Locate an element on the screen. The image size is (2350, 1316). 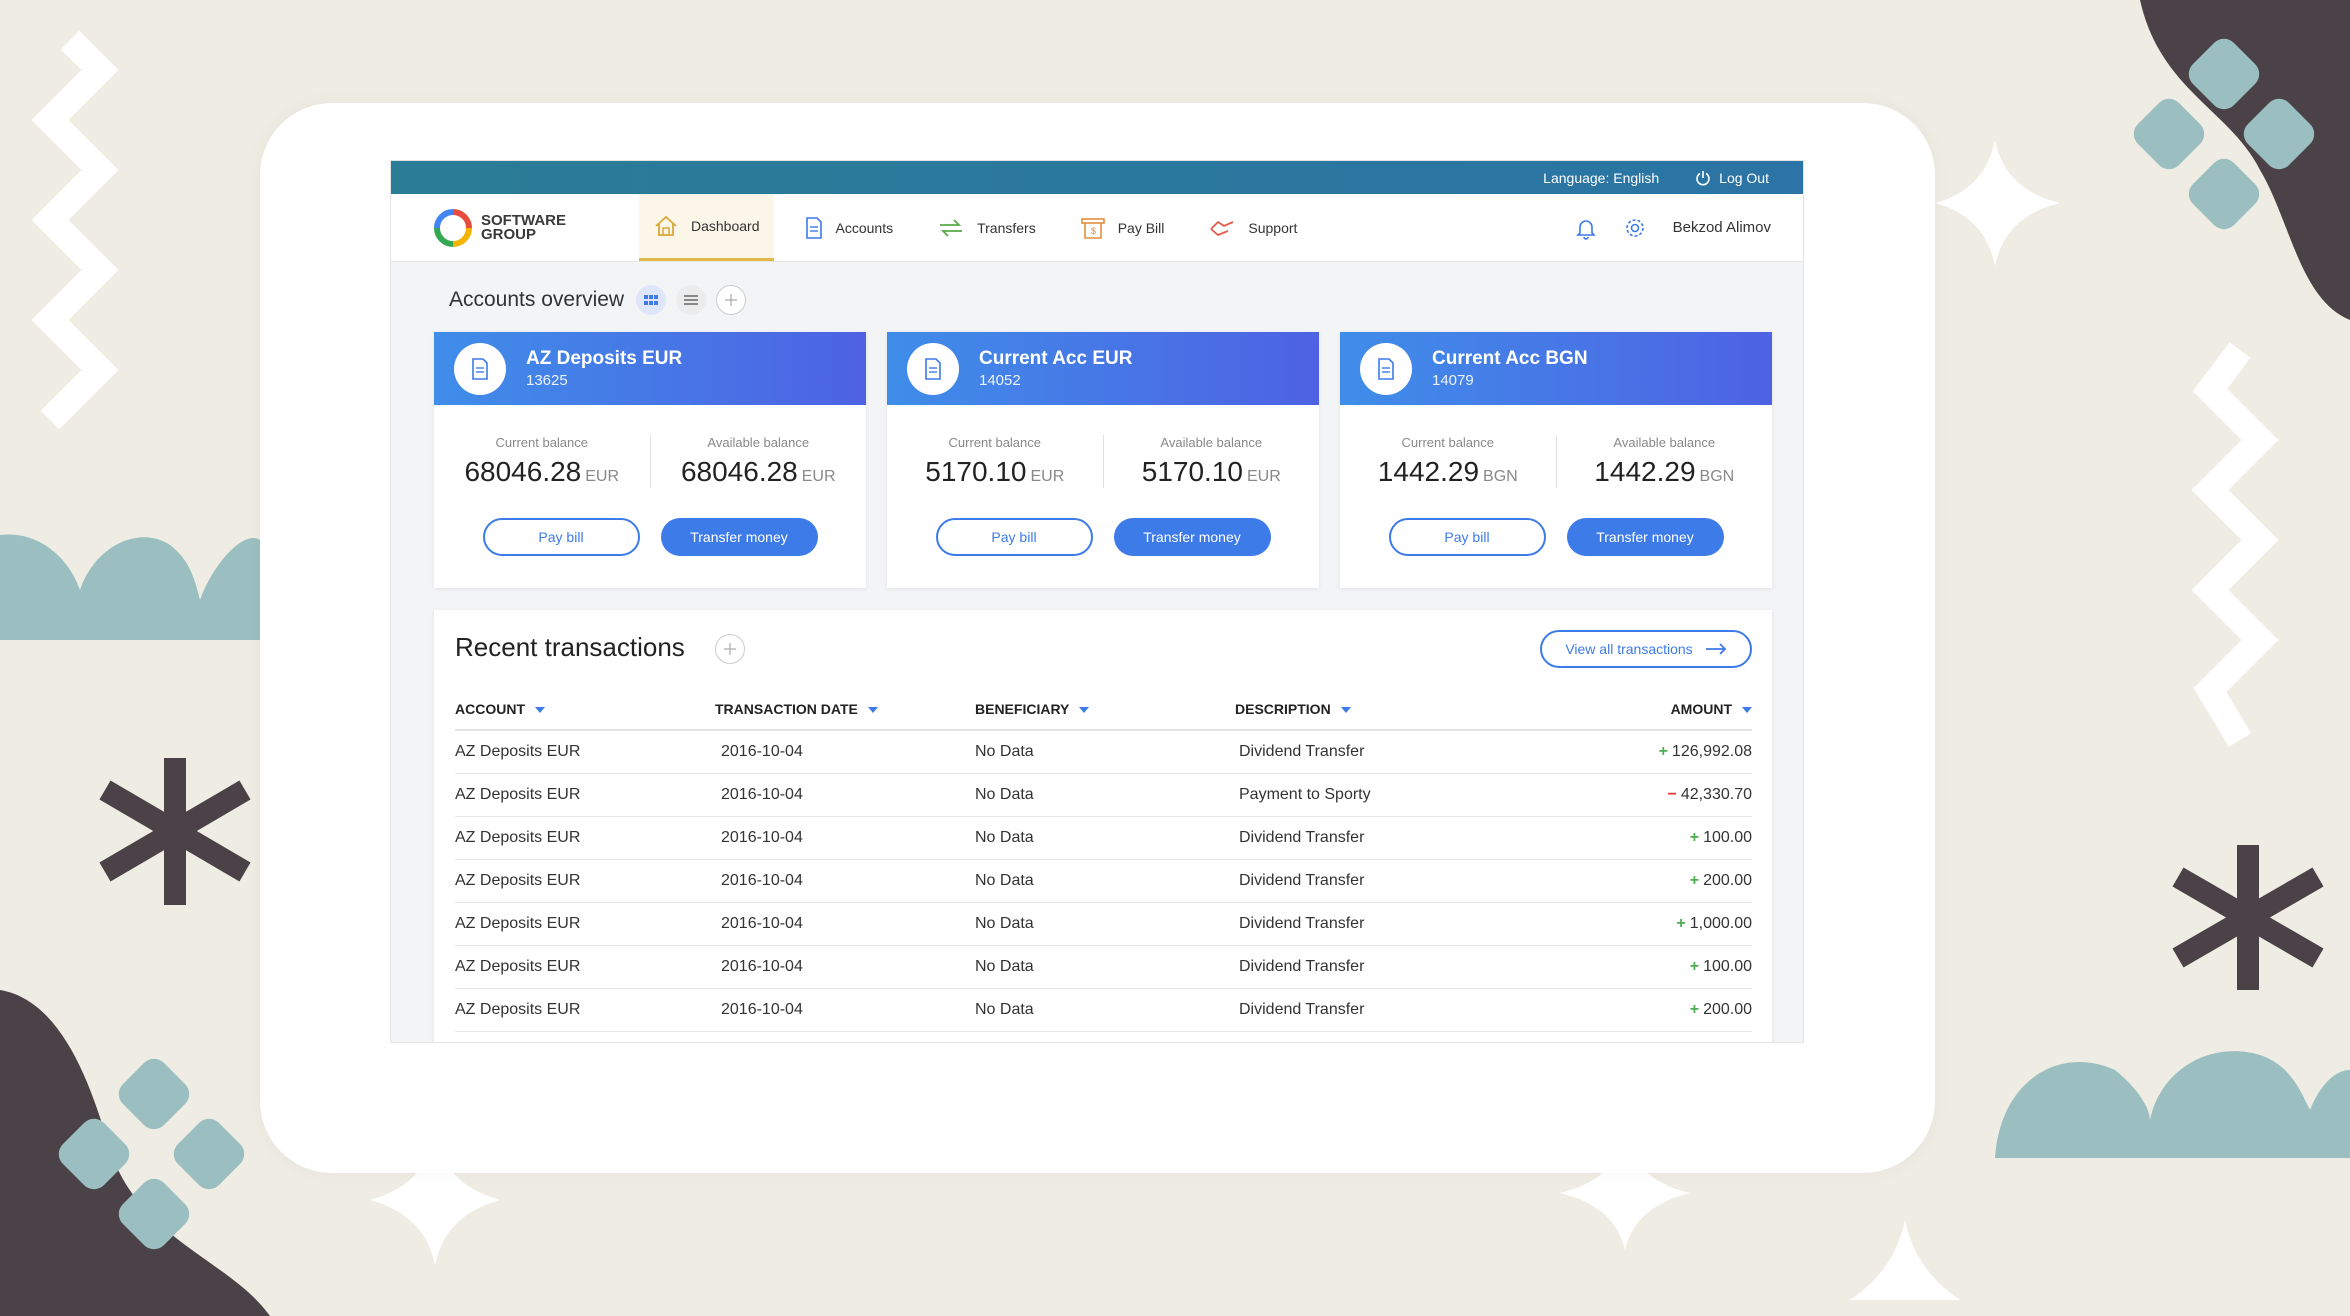
available-balance-value: 5170.10 is located at coordinates (1192, 471).